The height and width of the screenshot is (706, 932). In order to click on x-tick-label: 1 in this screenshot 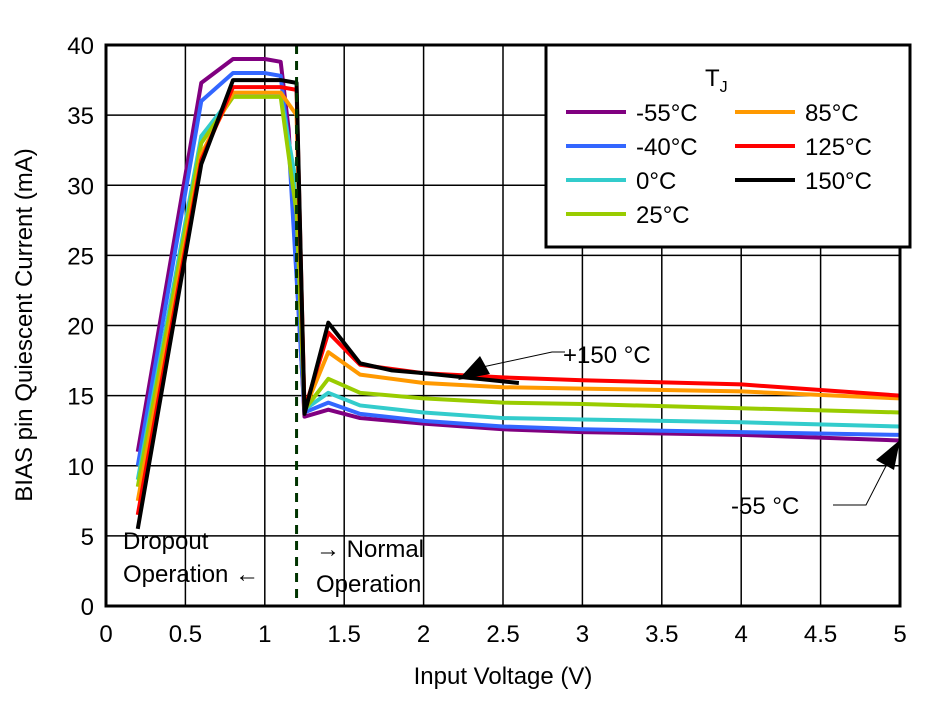, I will do `click(264, 634)`.